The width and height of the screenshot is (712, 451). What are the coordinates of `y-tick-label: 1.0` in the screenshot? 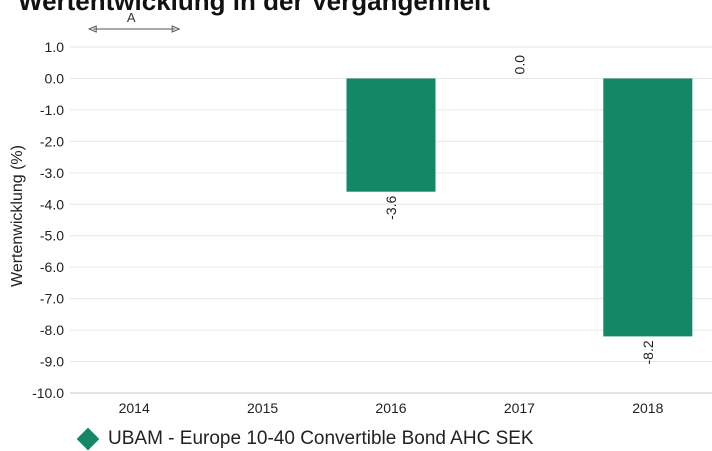 It's located at (55, 47).